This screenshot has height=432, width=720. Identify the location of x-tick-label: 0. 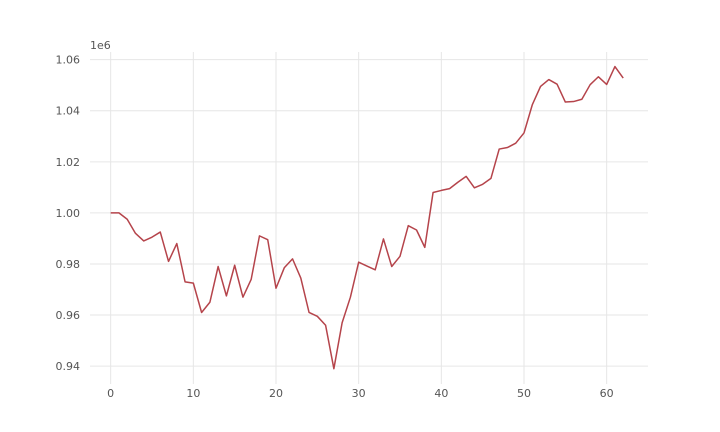
(110, 393).